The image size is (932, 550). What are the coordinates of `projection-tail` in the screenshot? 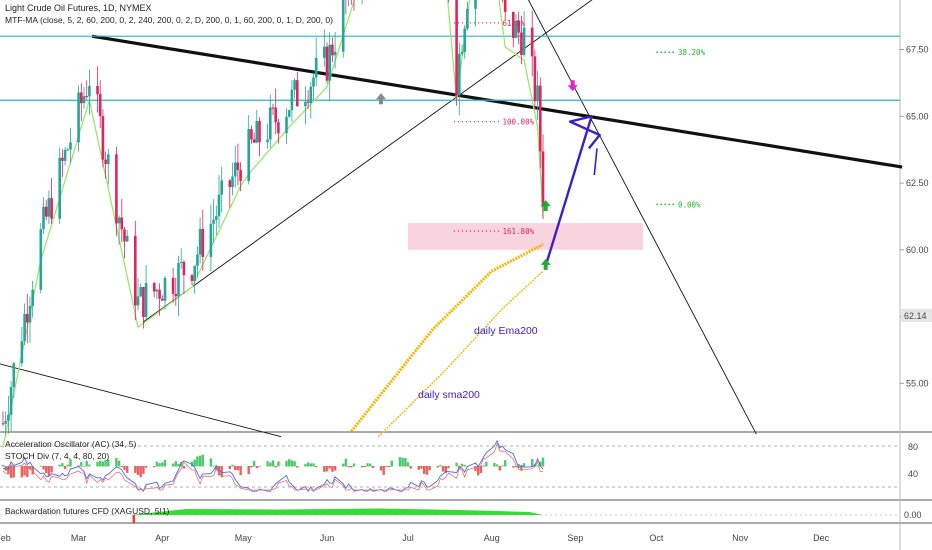 It's located at (595, 162).